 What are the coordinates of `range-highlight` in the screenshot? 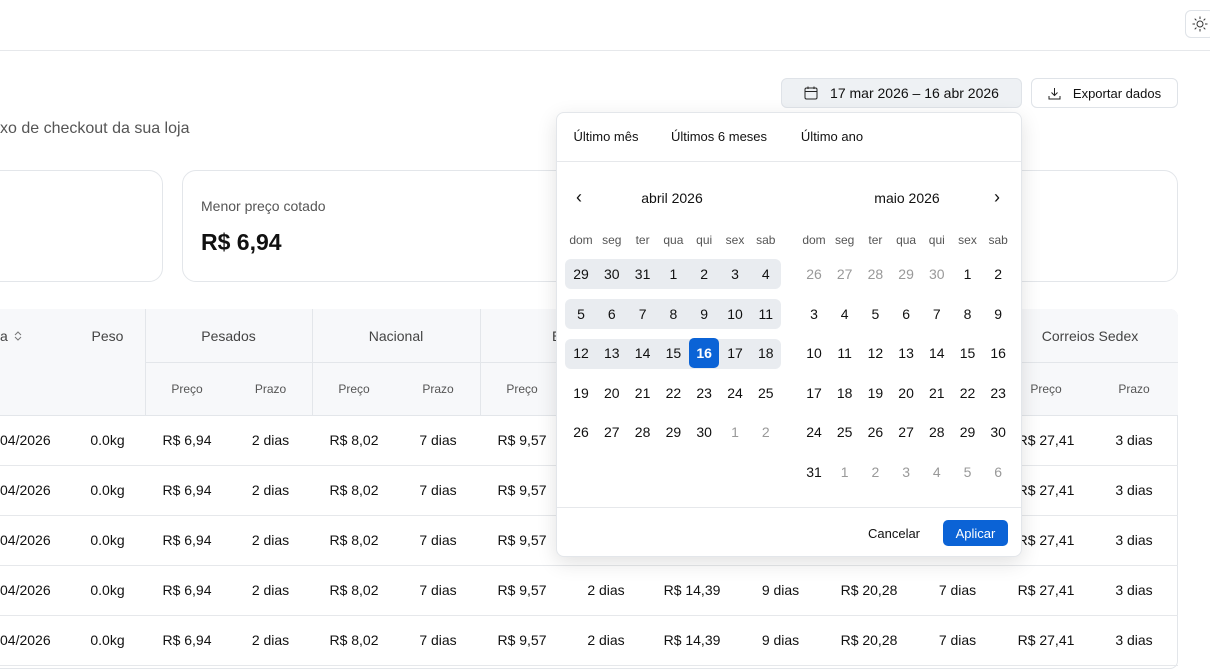 It's located at (673, 354).